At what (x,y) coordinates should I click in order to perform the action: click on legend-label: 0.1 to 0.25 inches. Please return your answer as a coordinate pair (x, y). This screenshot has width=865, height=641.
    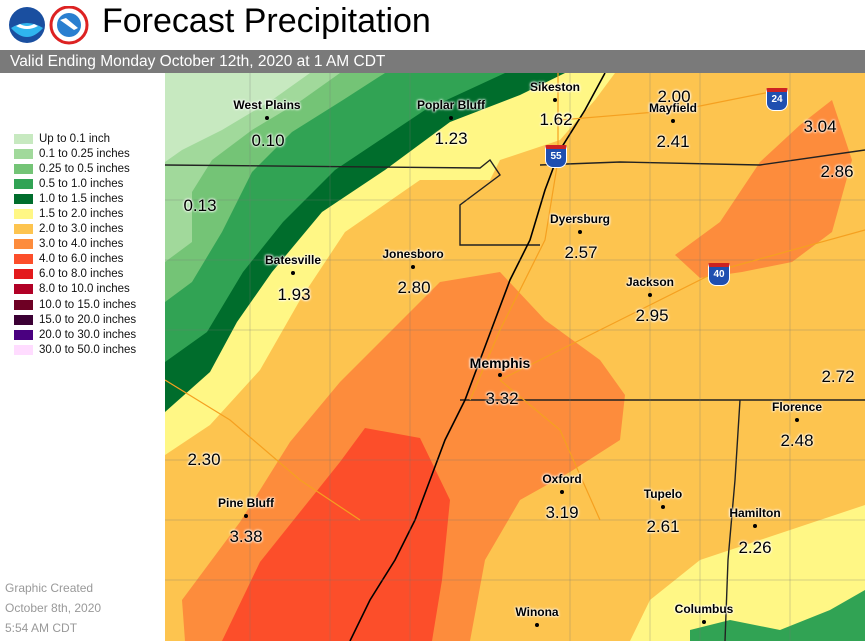
    Looking at the image, I should click on (84, 153).